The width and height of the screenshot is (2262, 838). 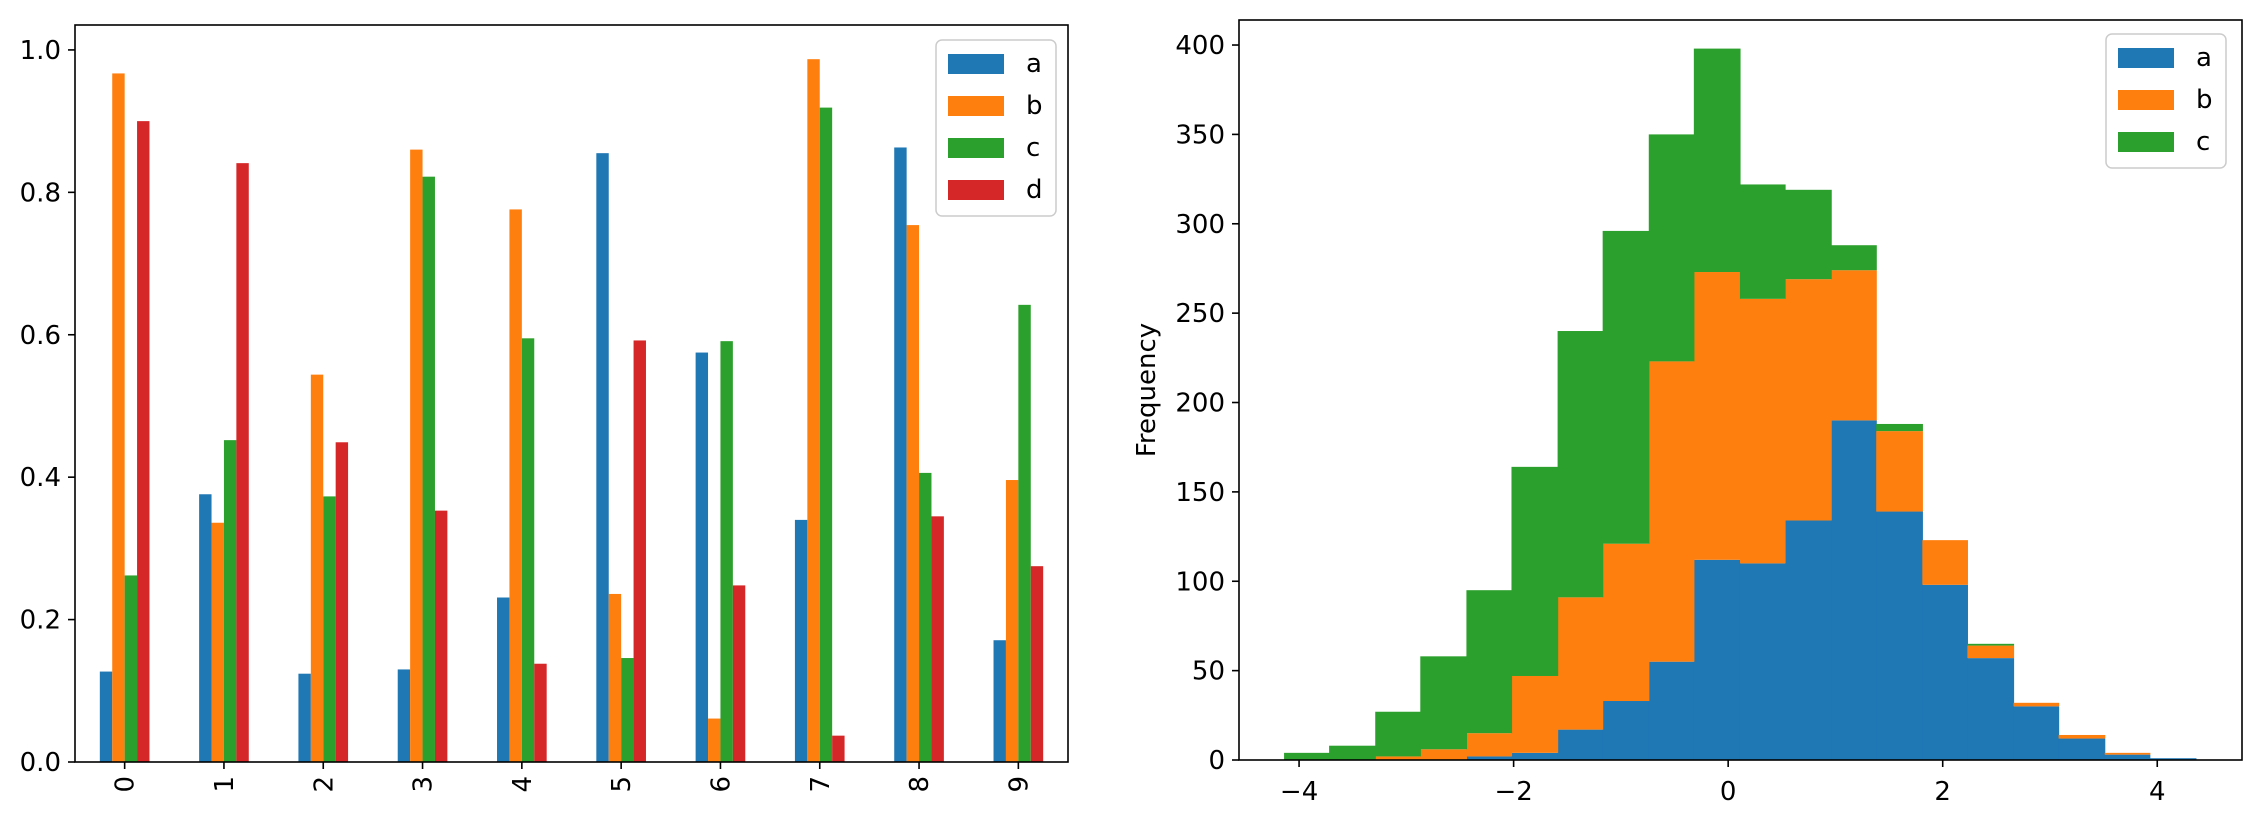 I want to click on legend-frame, so click(x=996, y=128).